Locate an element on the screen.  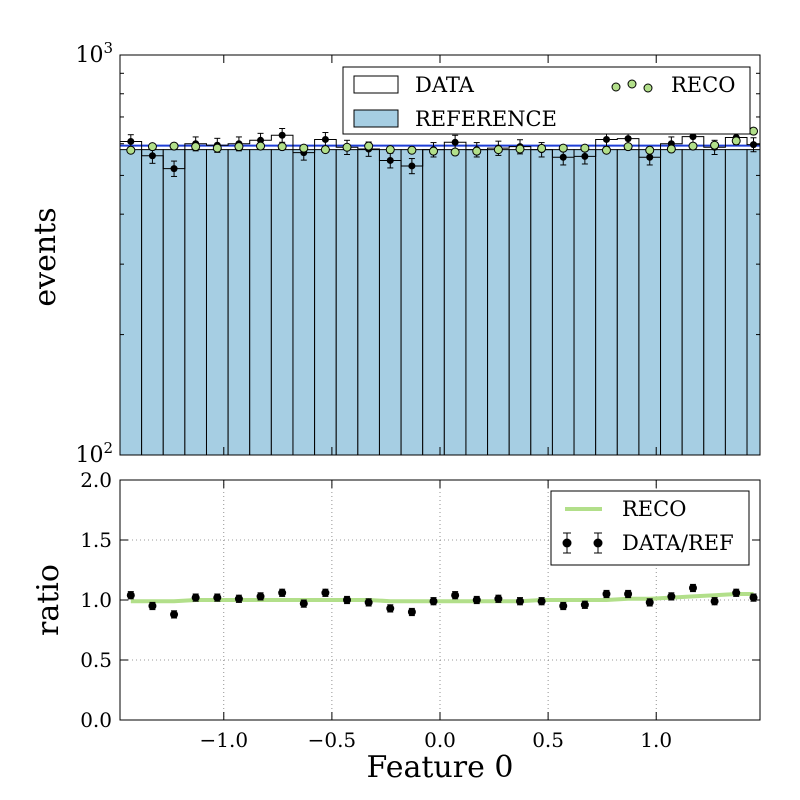
bottom-ytick-labels: 0.0 0.5 1.0 1.5 2.0 is located at coordinates (96, 600).